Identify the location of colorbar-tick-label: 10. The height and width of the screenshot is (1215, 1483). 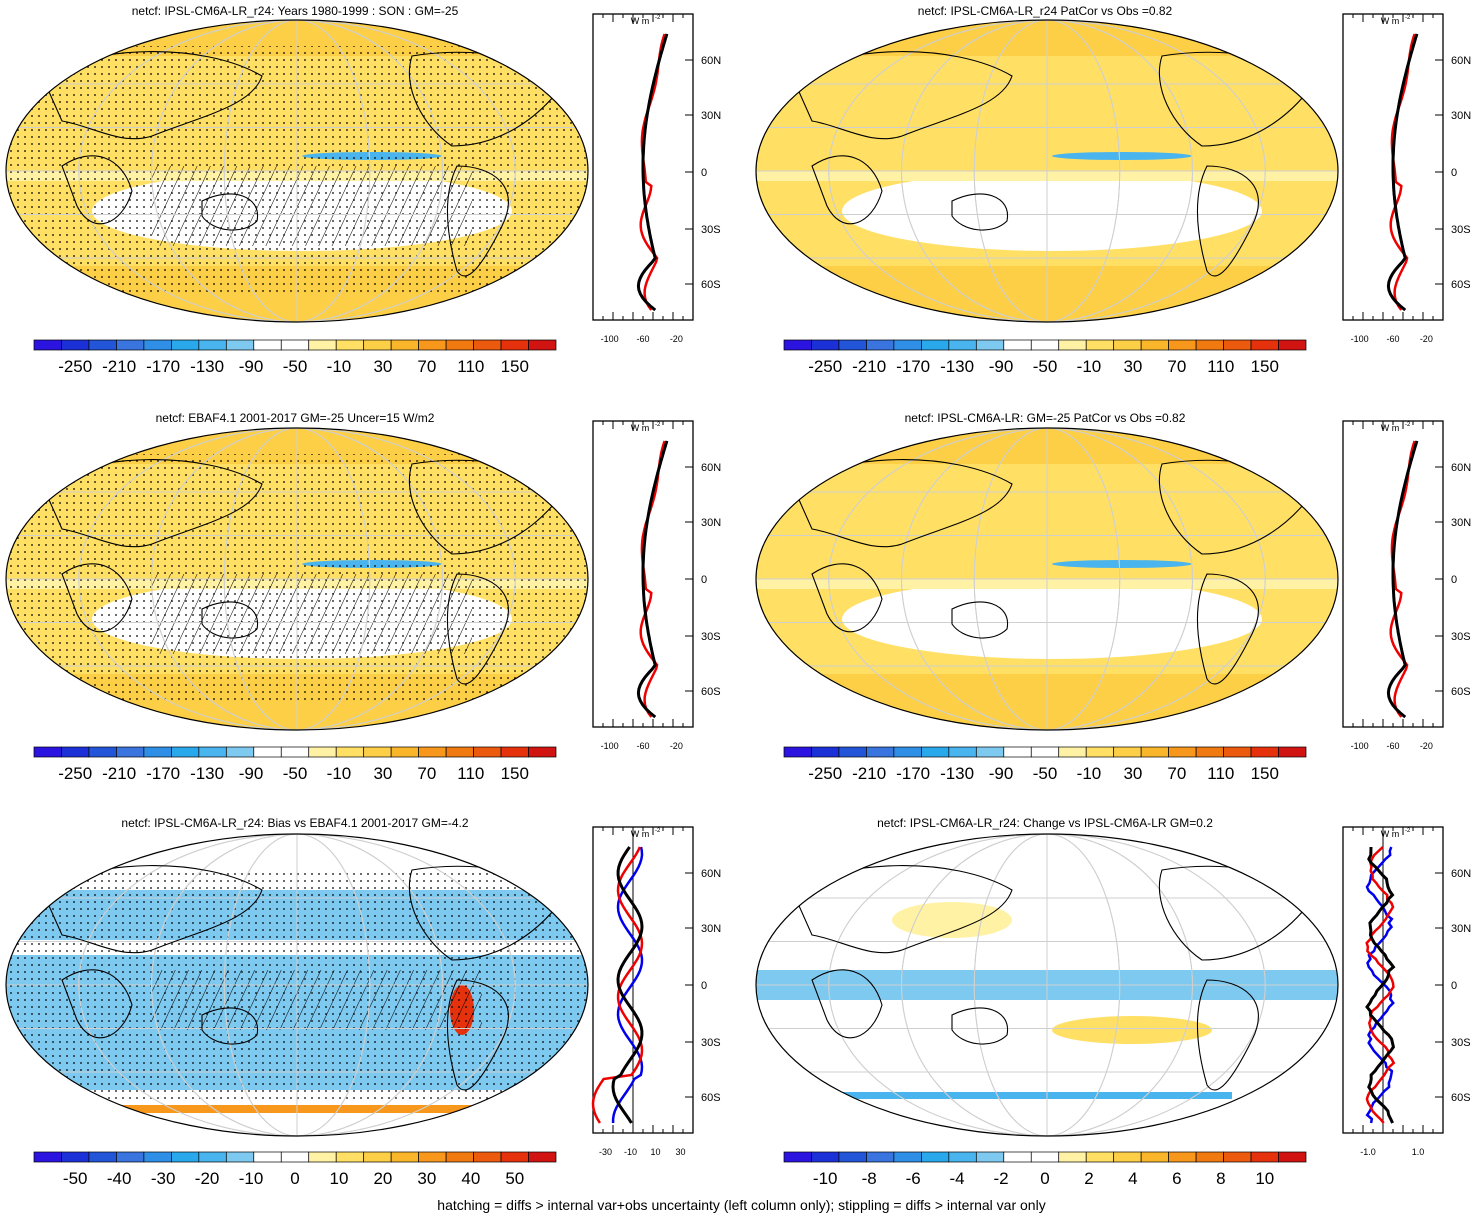
(338, 1178).